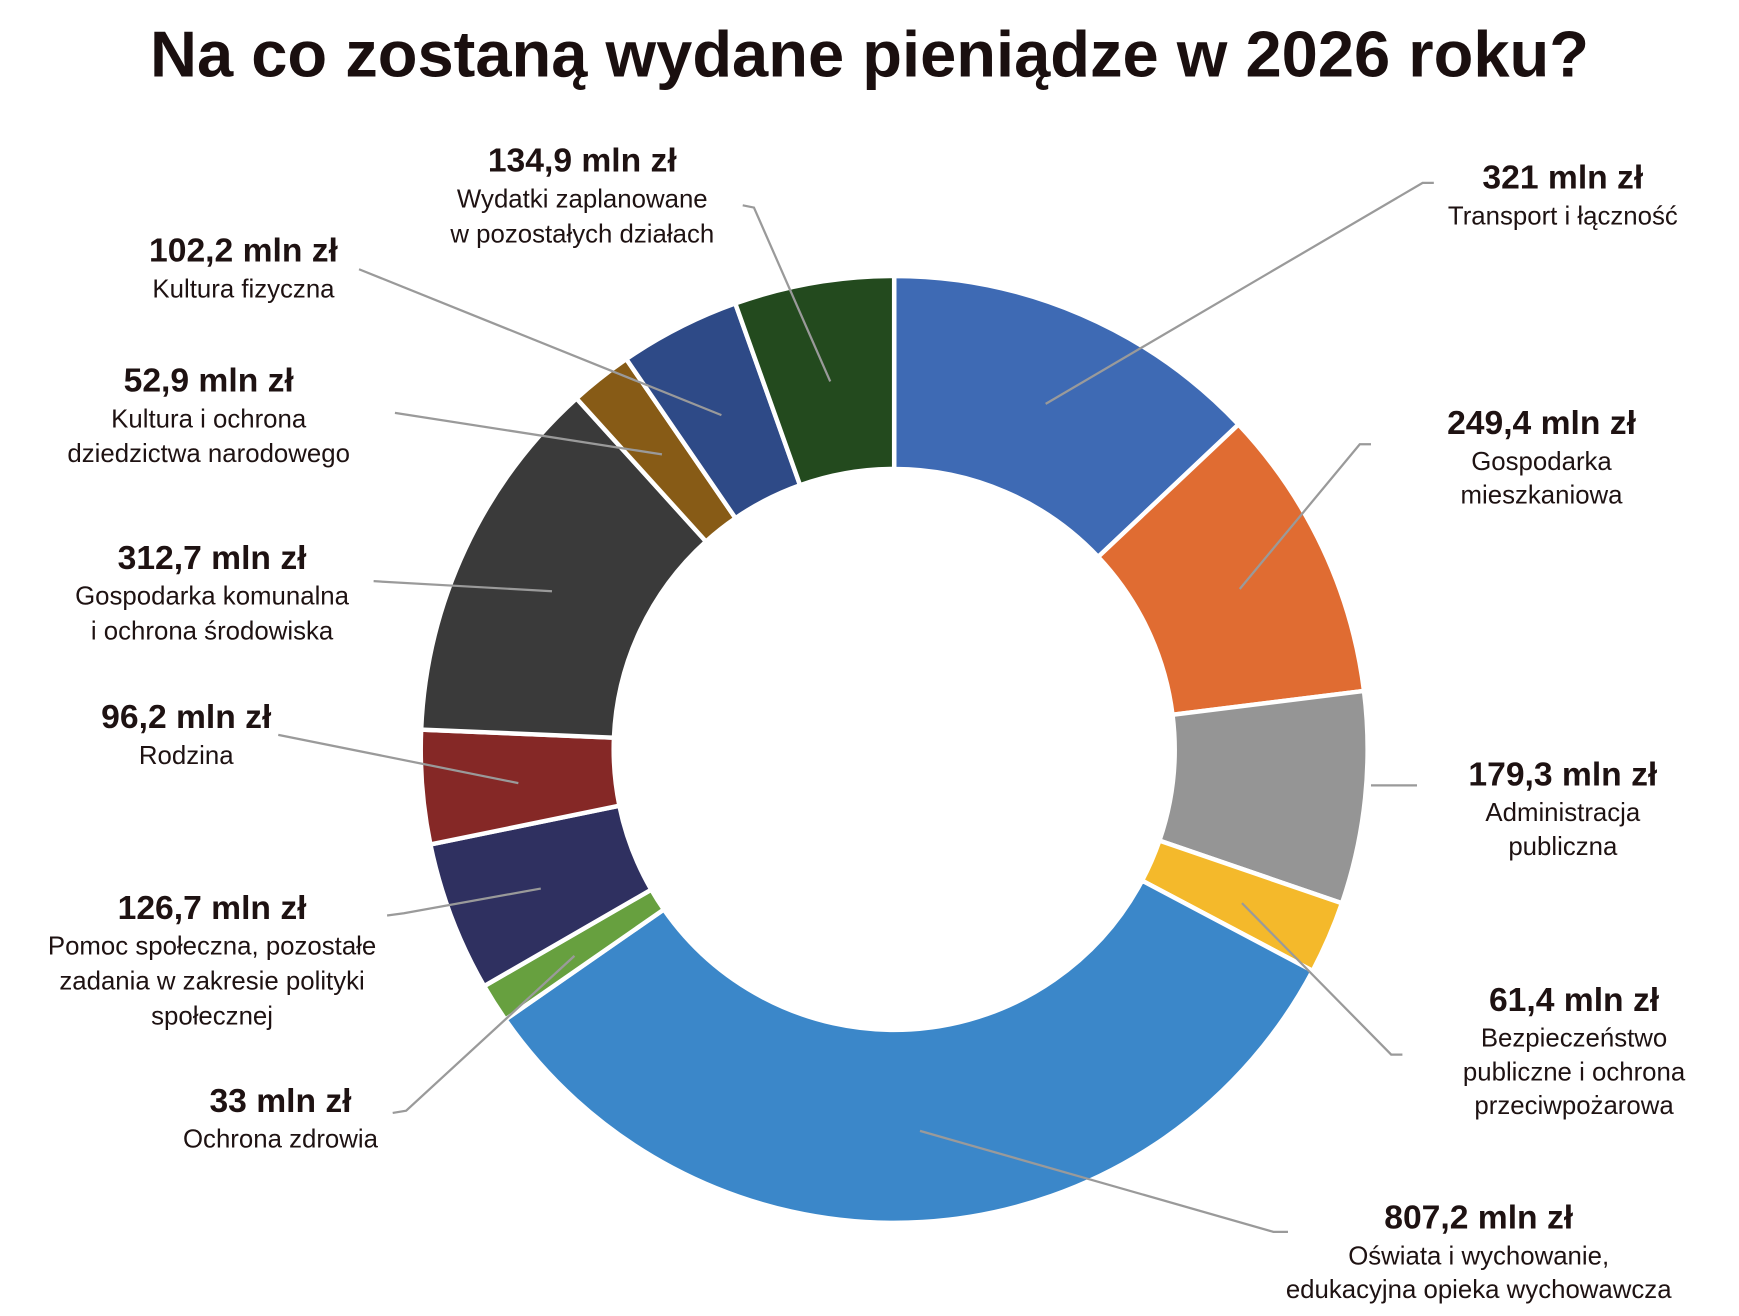  I want to click on data-label-name: publiczna, so click(1563, 847).